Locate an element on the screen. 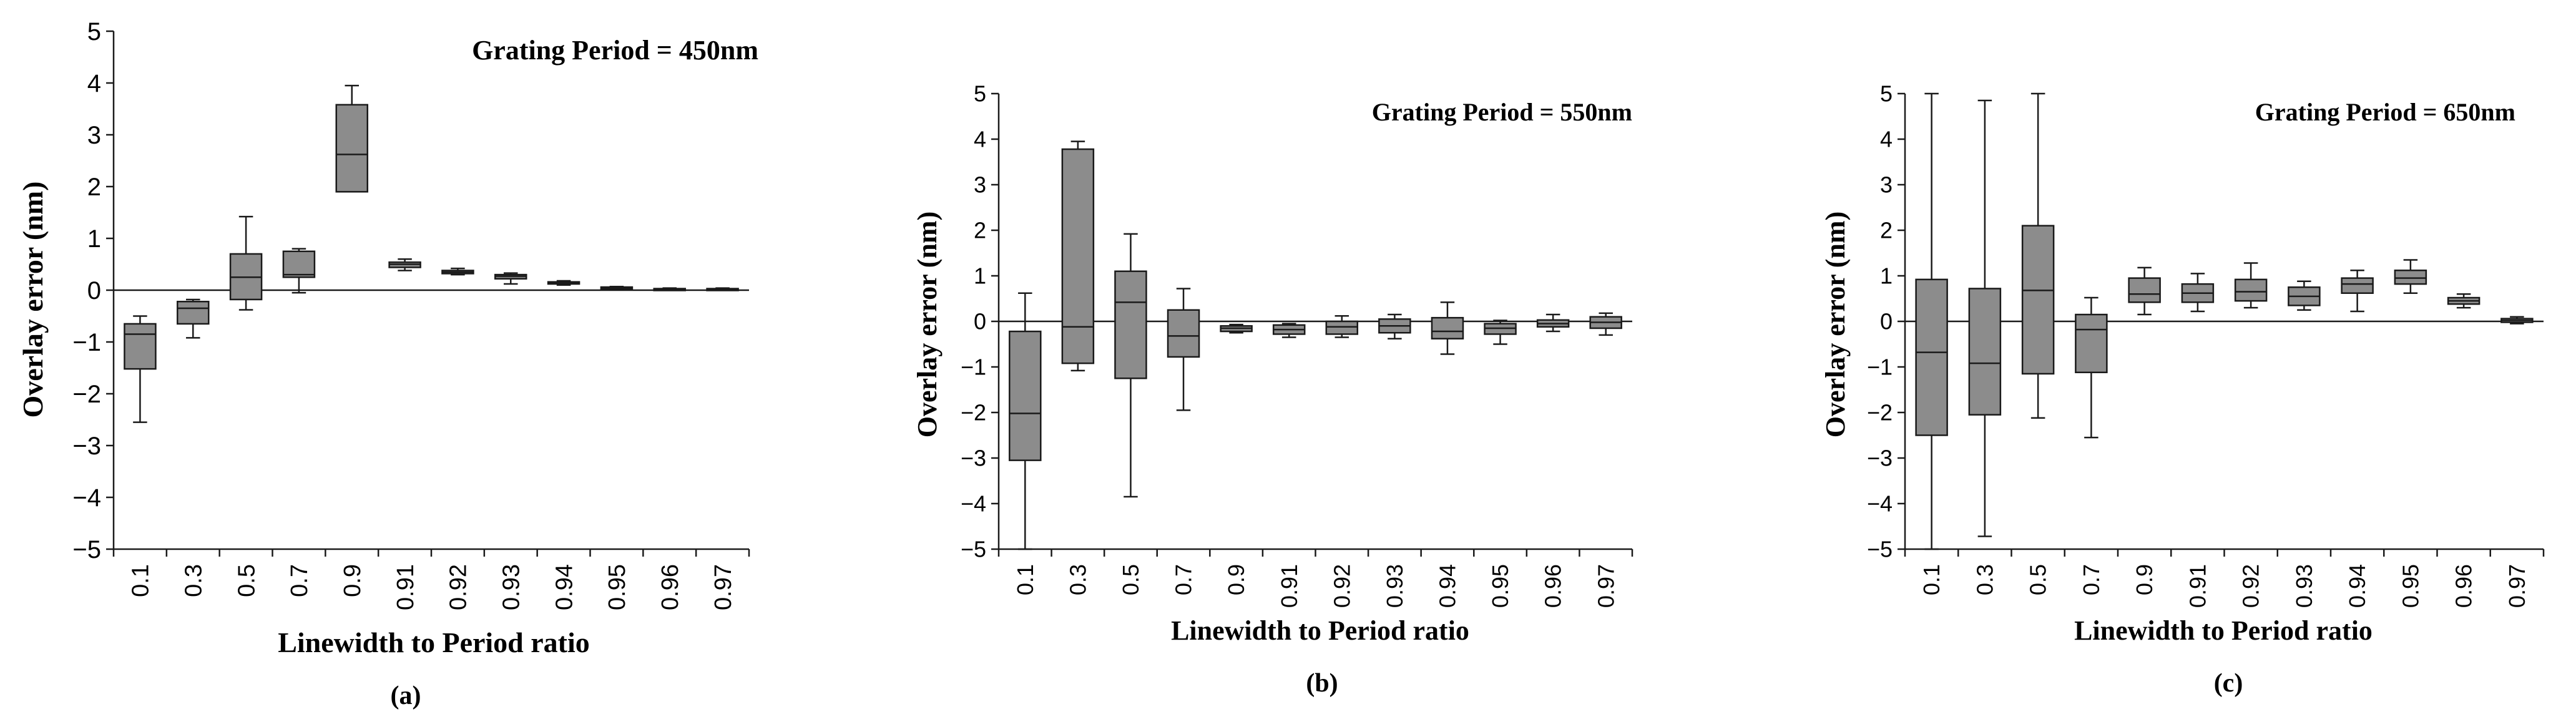 The width and height of the screenshot is (2576, 722). panel-b-ytick-label: −3 is located at coordinates (973, 458).